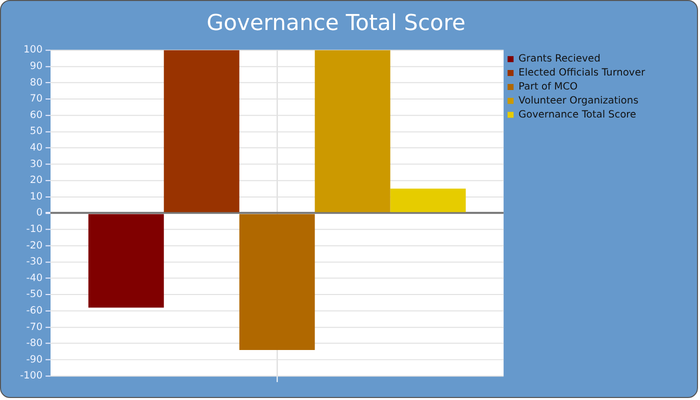  I want to click on legend-label: Part of MCO, so click(548, 87).